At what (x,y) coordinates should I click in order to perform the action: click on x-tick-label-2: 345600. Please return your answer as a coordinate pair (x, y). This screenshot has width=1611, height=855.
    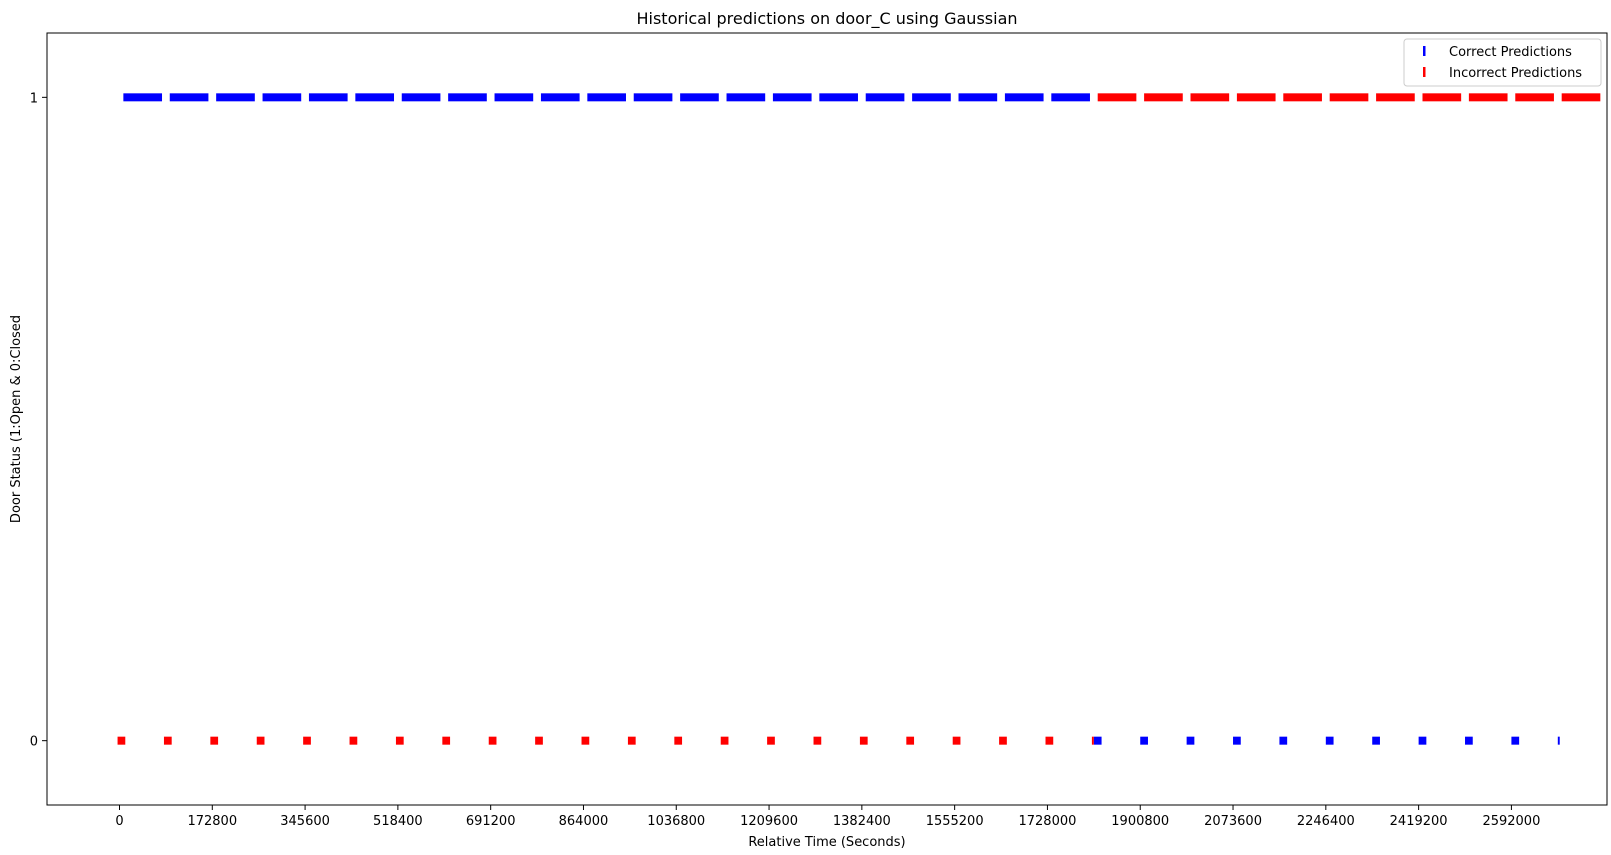
    Looking at the image, I should click on (305, 821).